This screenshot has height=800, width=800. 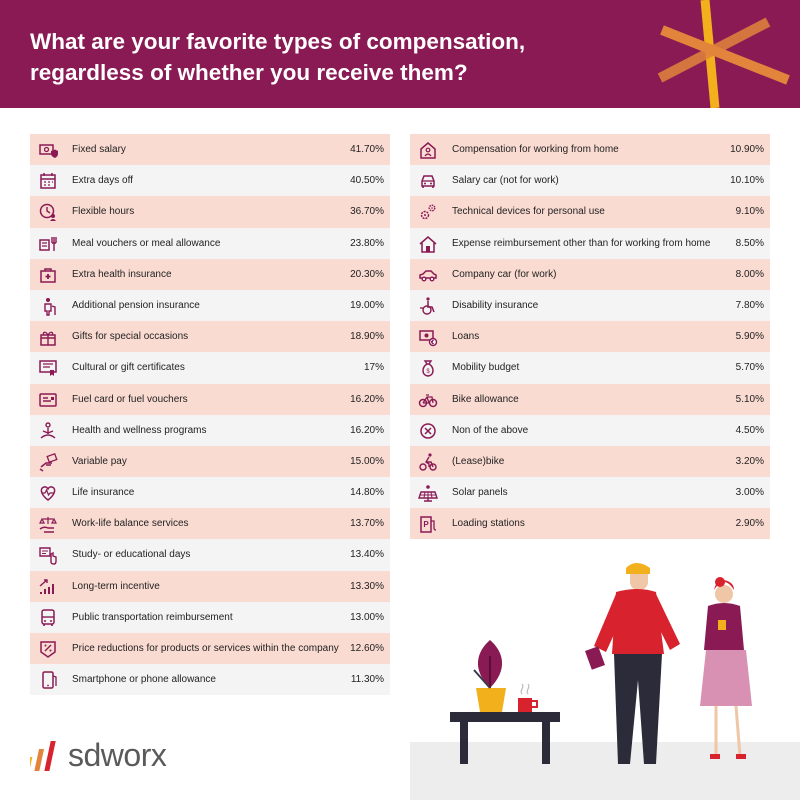 I want to click on compensation-label: Flexible hours, so click(x=103, y=212).